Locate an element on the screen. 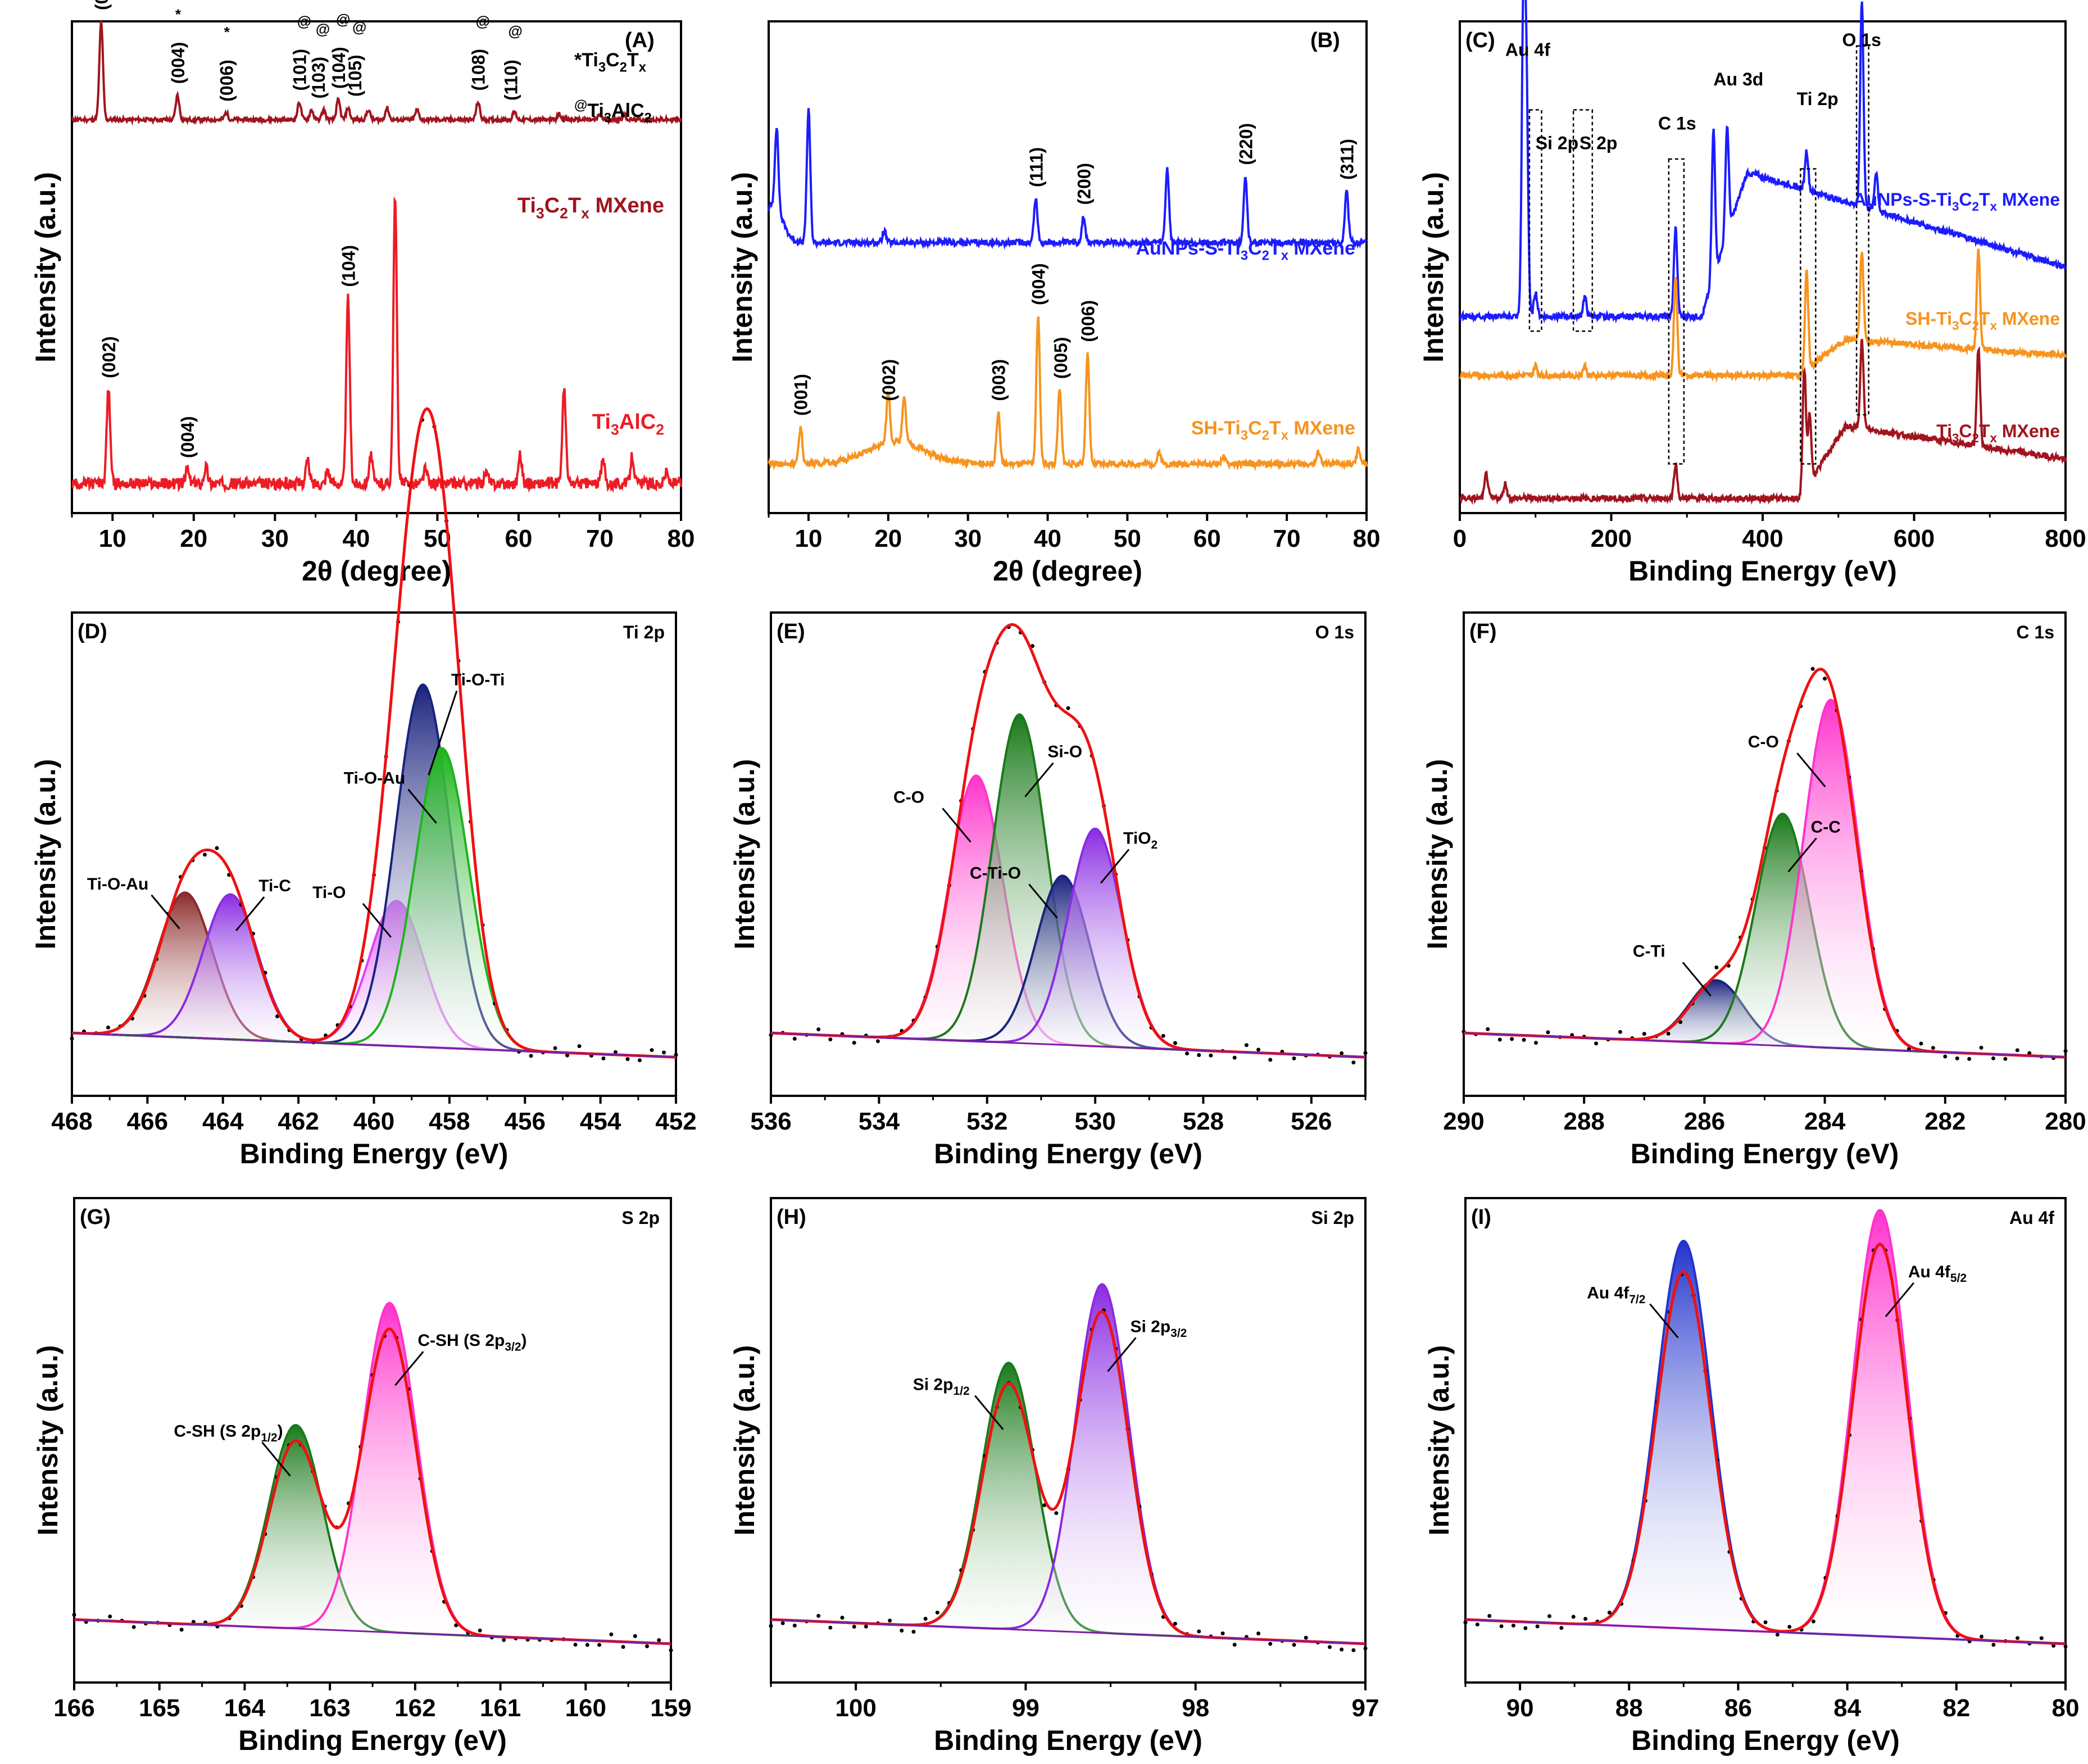  peak-label: (003) is located at coordinates (999, 380).